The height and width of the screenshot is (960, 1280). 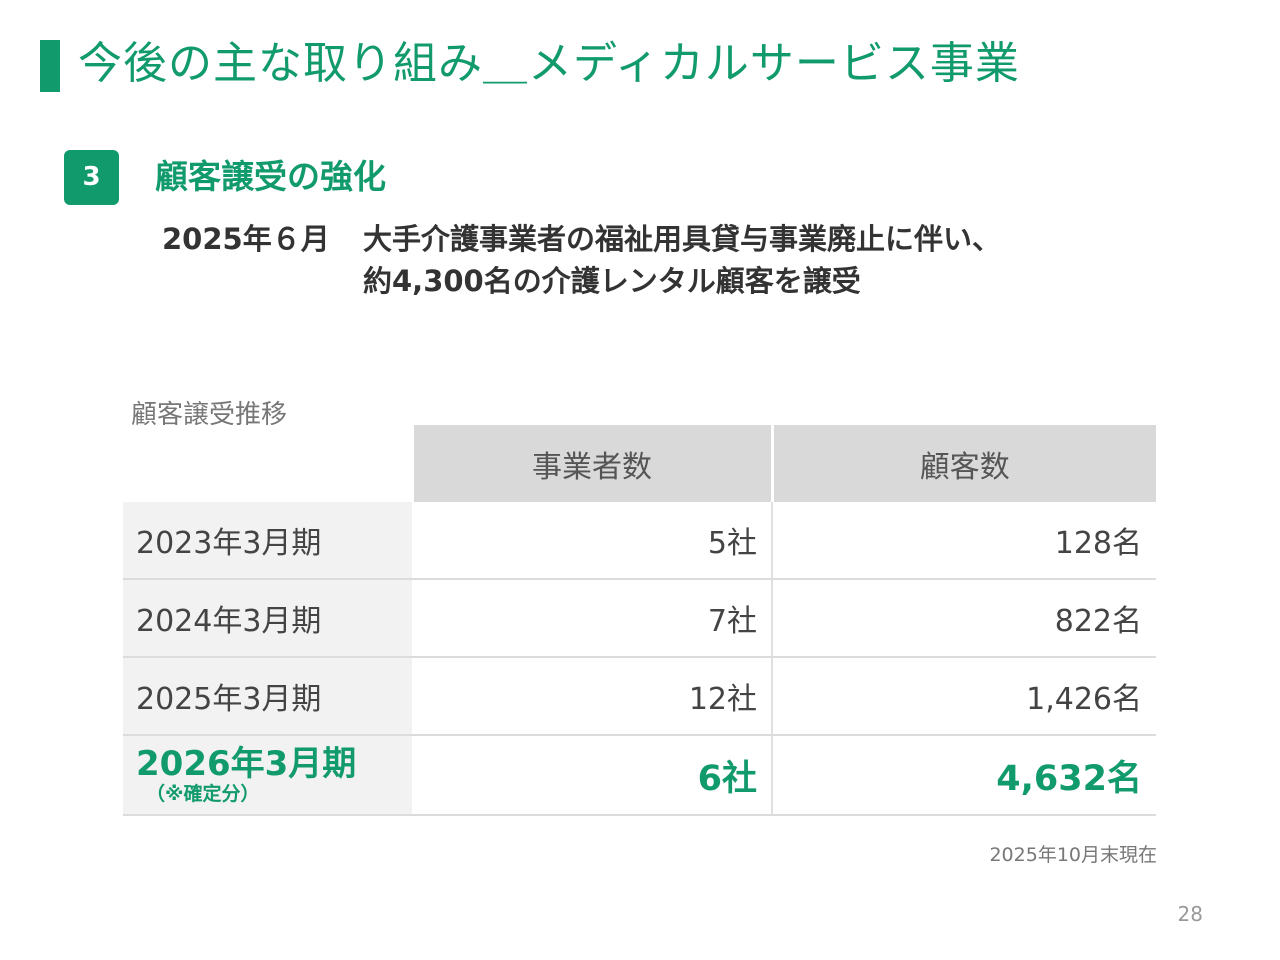 I want to click on table-header-businesses: 事業者数, so click(x=593, y=463).